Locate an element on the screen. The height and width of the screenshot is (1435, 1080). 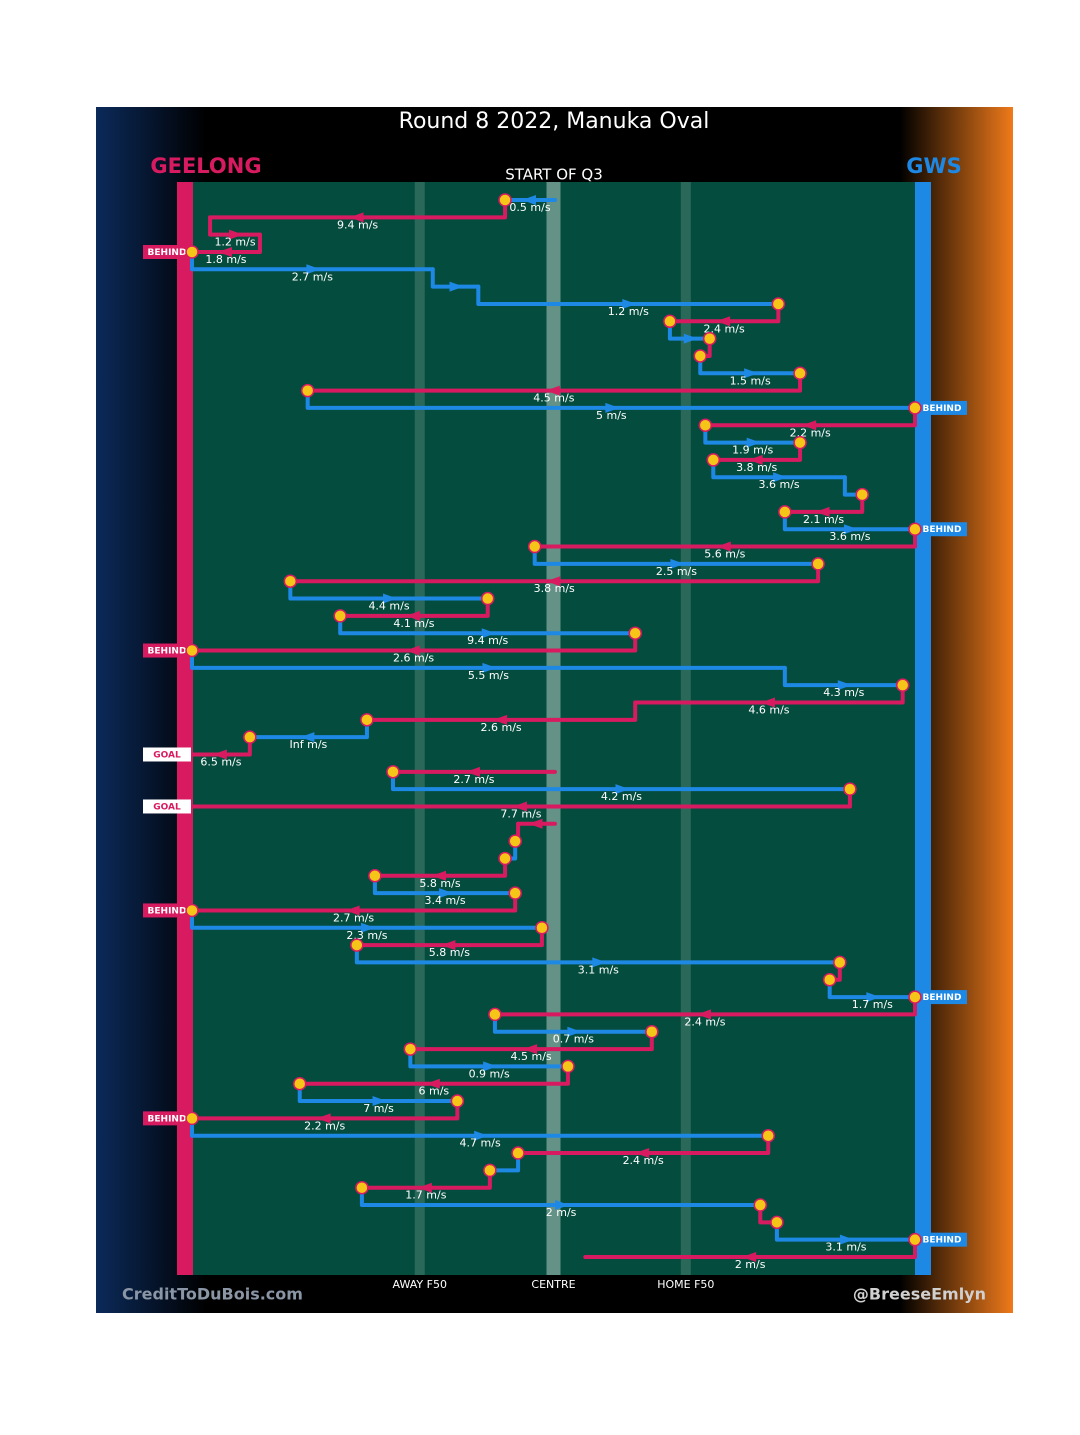
title: Round 8 2022, Manuka Oval is located at coordinates (554, 121).